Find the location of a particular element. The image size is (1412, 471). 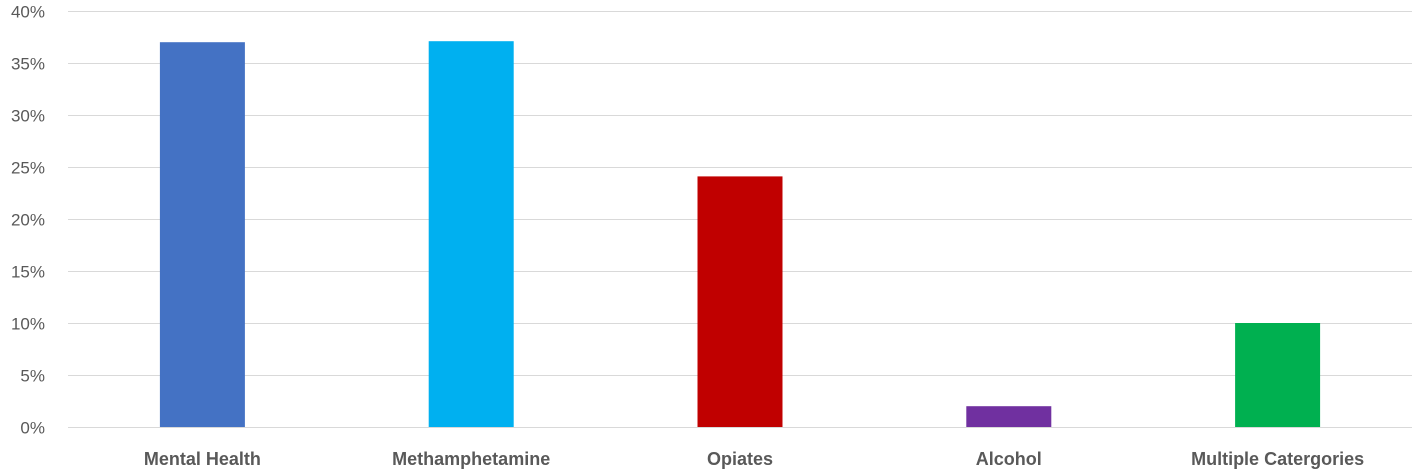

bar-opiates is located at coordinates (740, 301).